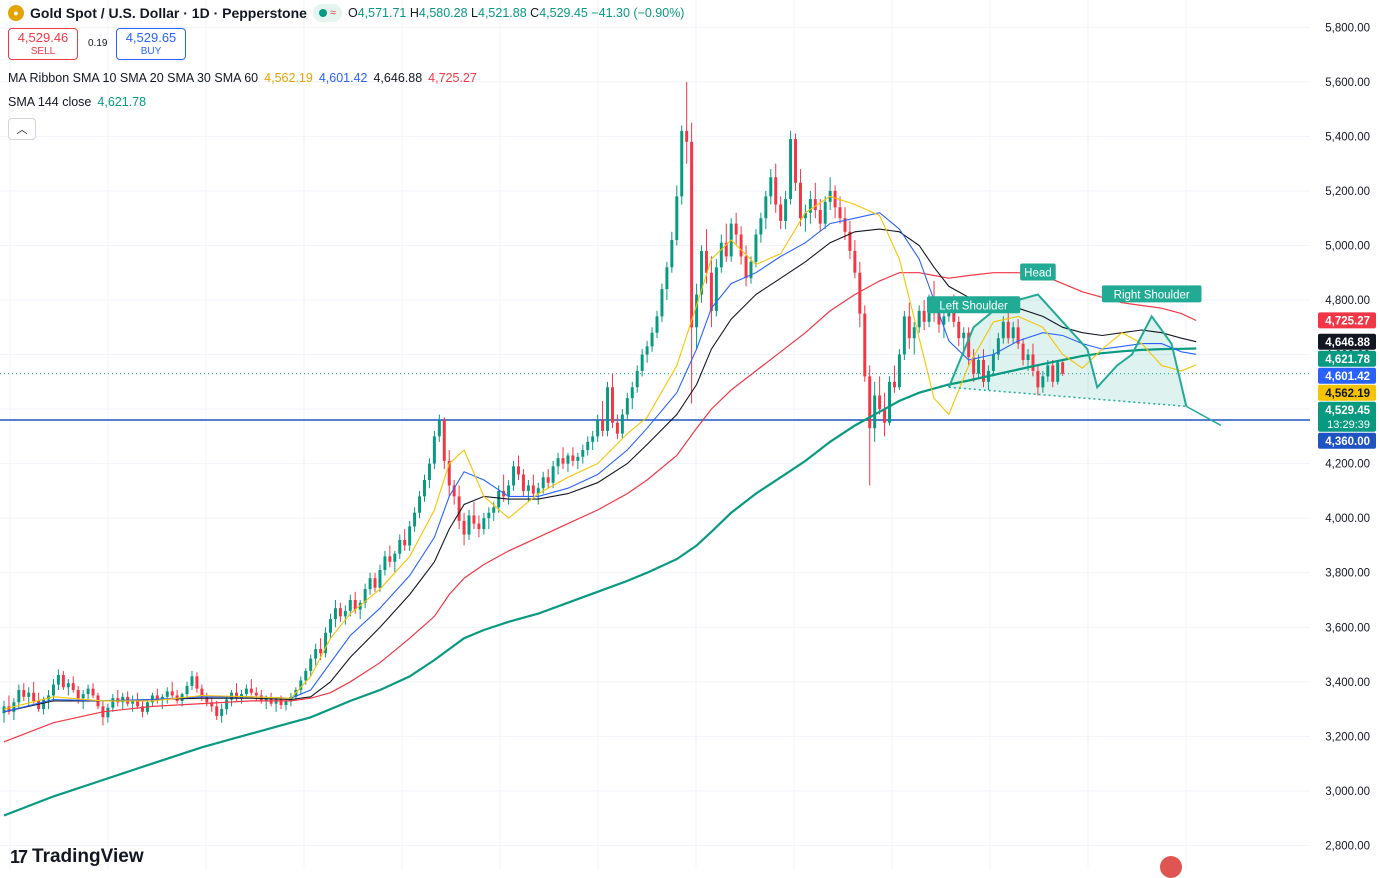 This screenshot has height=878, width=1380. What do you see at coordinates (352, 13) in the screenshot?
I see `open-label: O` at bounding box center [352, 13].